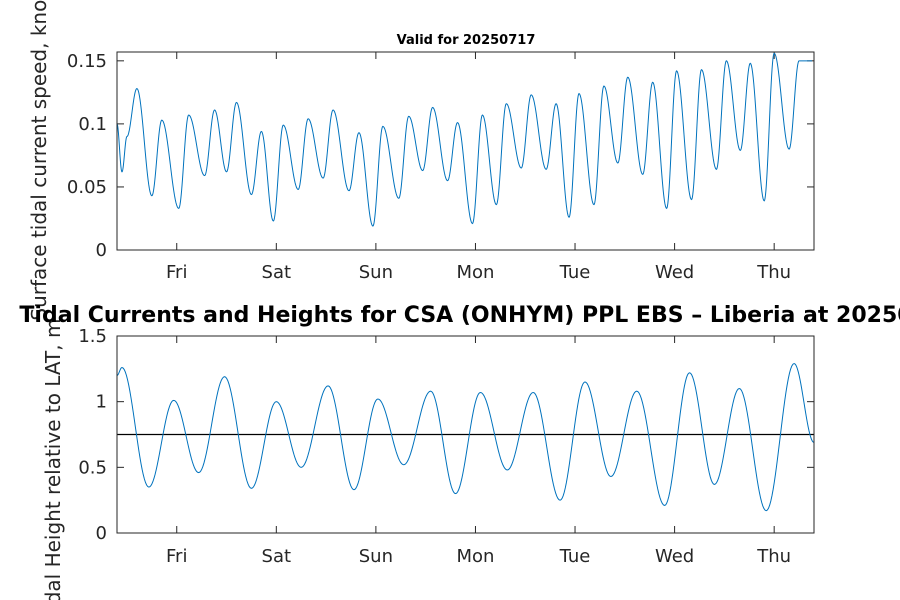  Describe the element at coordinates (466, 40) in the screenshot. I see `chart-title-valid: Valid for 20250717` at that location.